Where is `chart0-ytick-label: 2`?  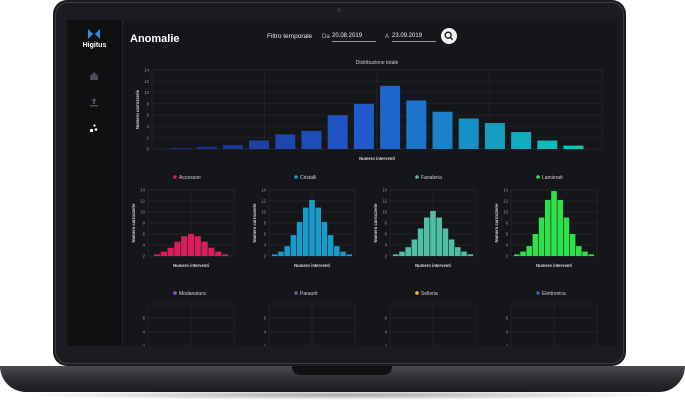 chart0-ytick-label: 2 is located at coordinates (148, 137).